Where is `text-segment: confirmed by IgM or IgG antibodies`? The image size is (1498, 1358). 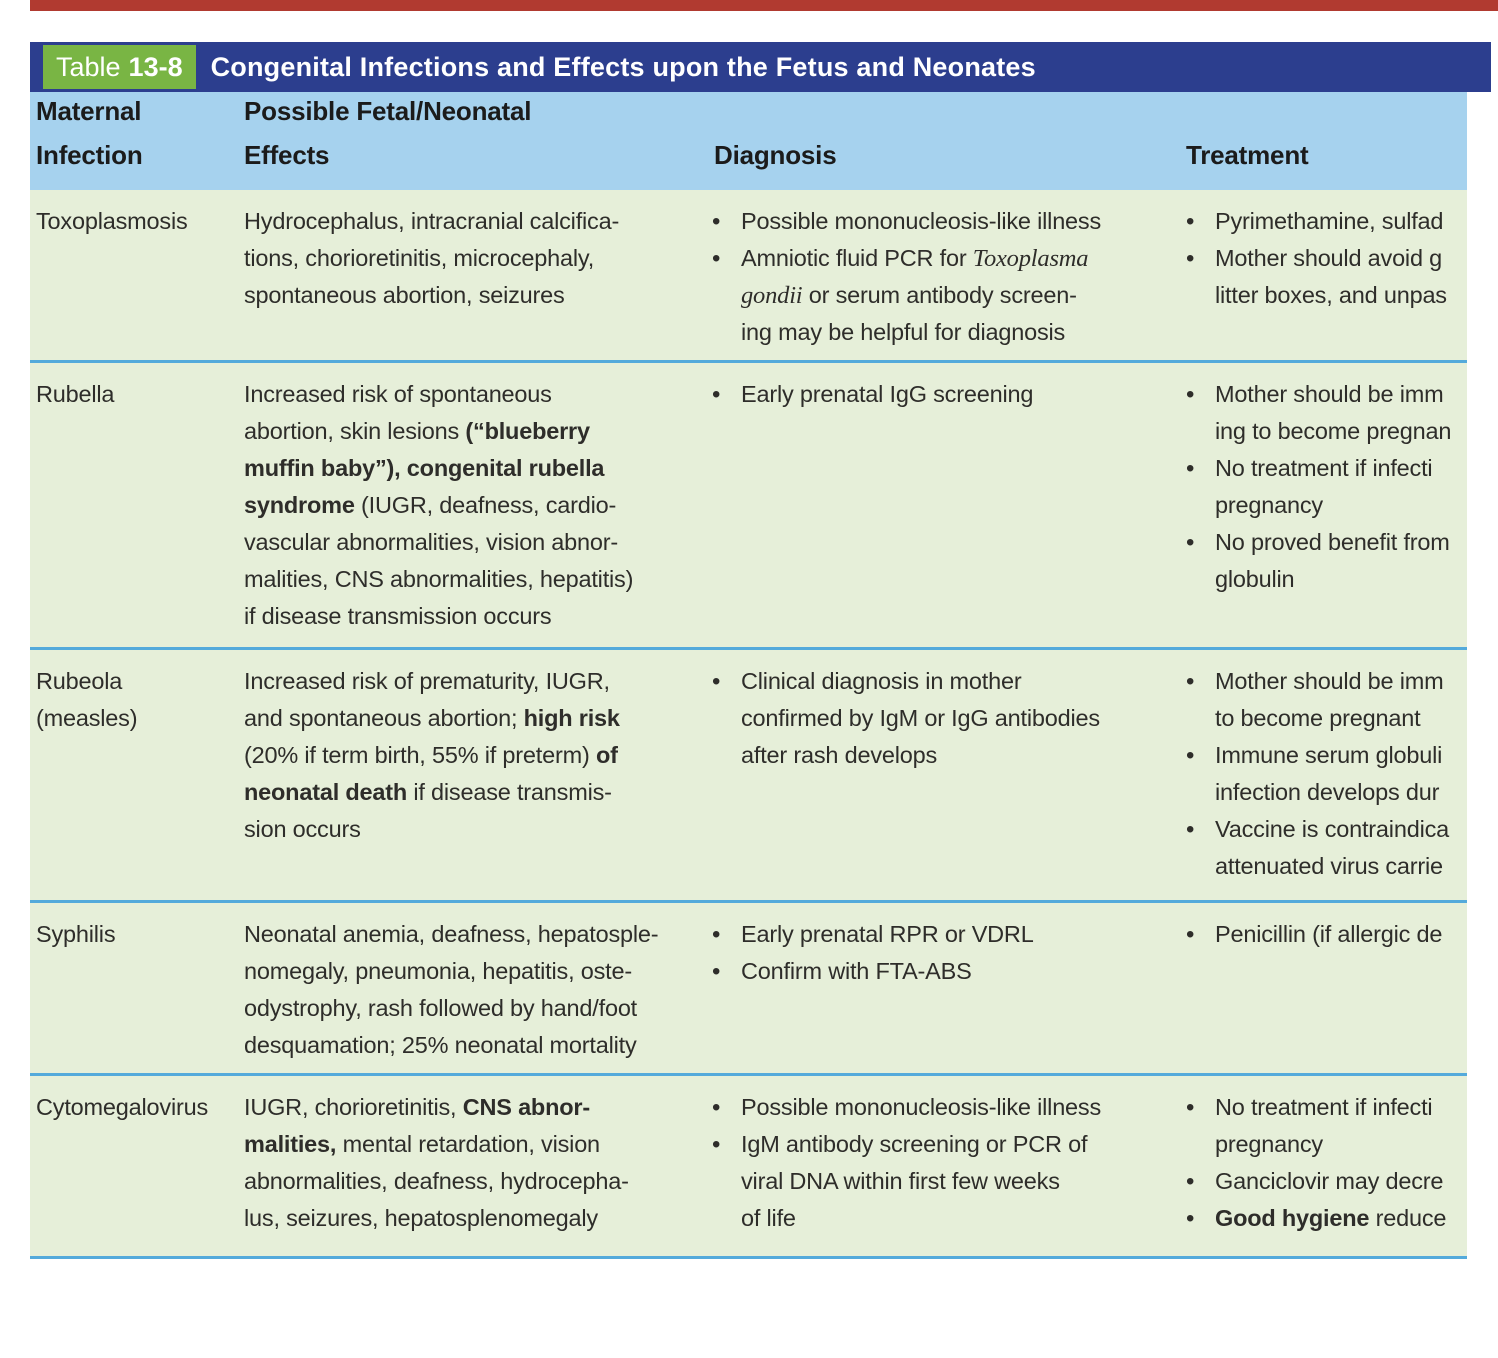 text-segment: confirmed by IgM or IgG antibodies is located at coordinates (920, 718).